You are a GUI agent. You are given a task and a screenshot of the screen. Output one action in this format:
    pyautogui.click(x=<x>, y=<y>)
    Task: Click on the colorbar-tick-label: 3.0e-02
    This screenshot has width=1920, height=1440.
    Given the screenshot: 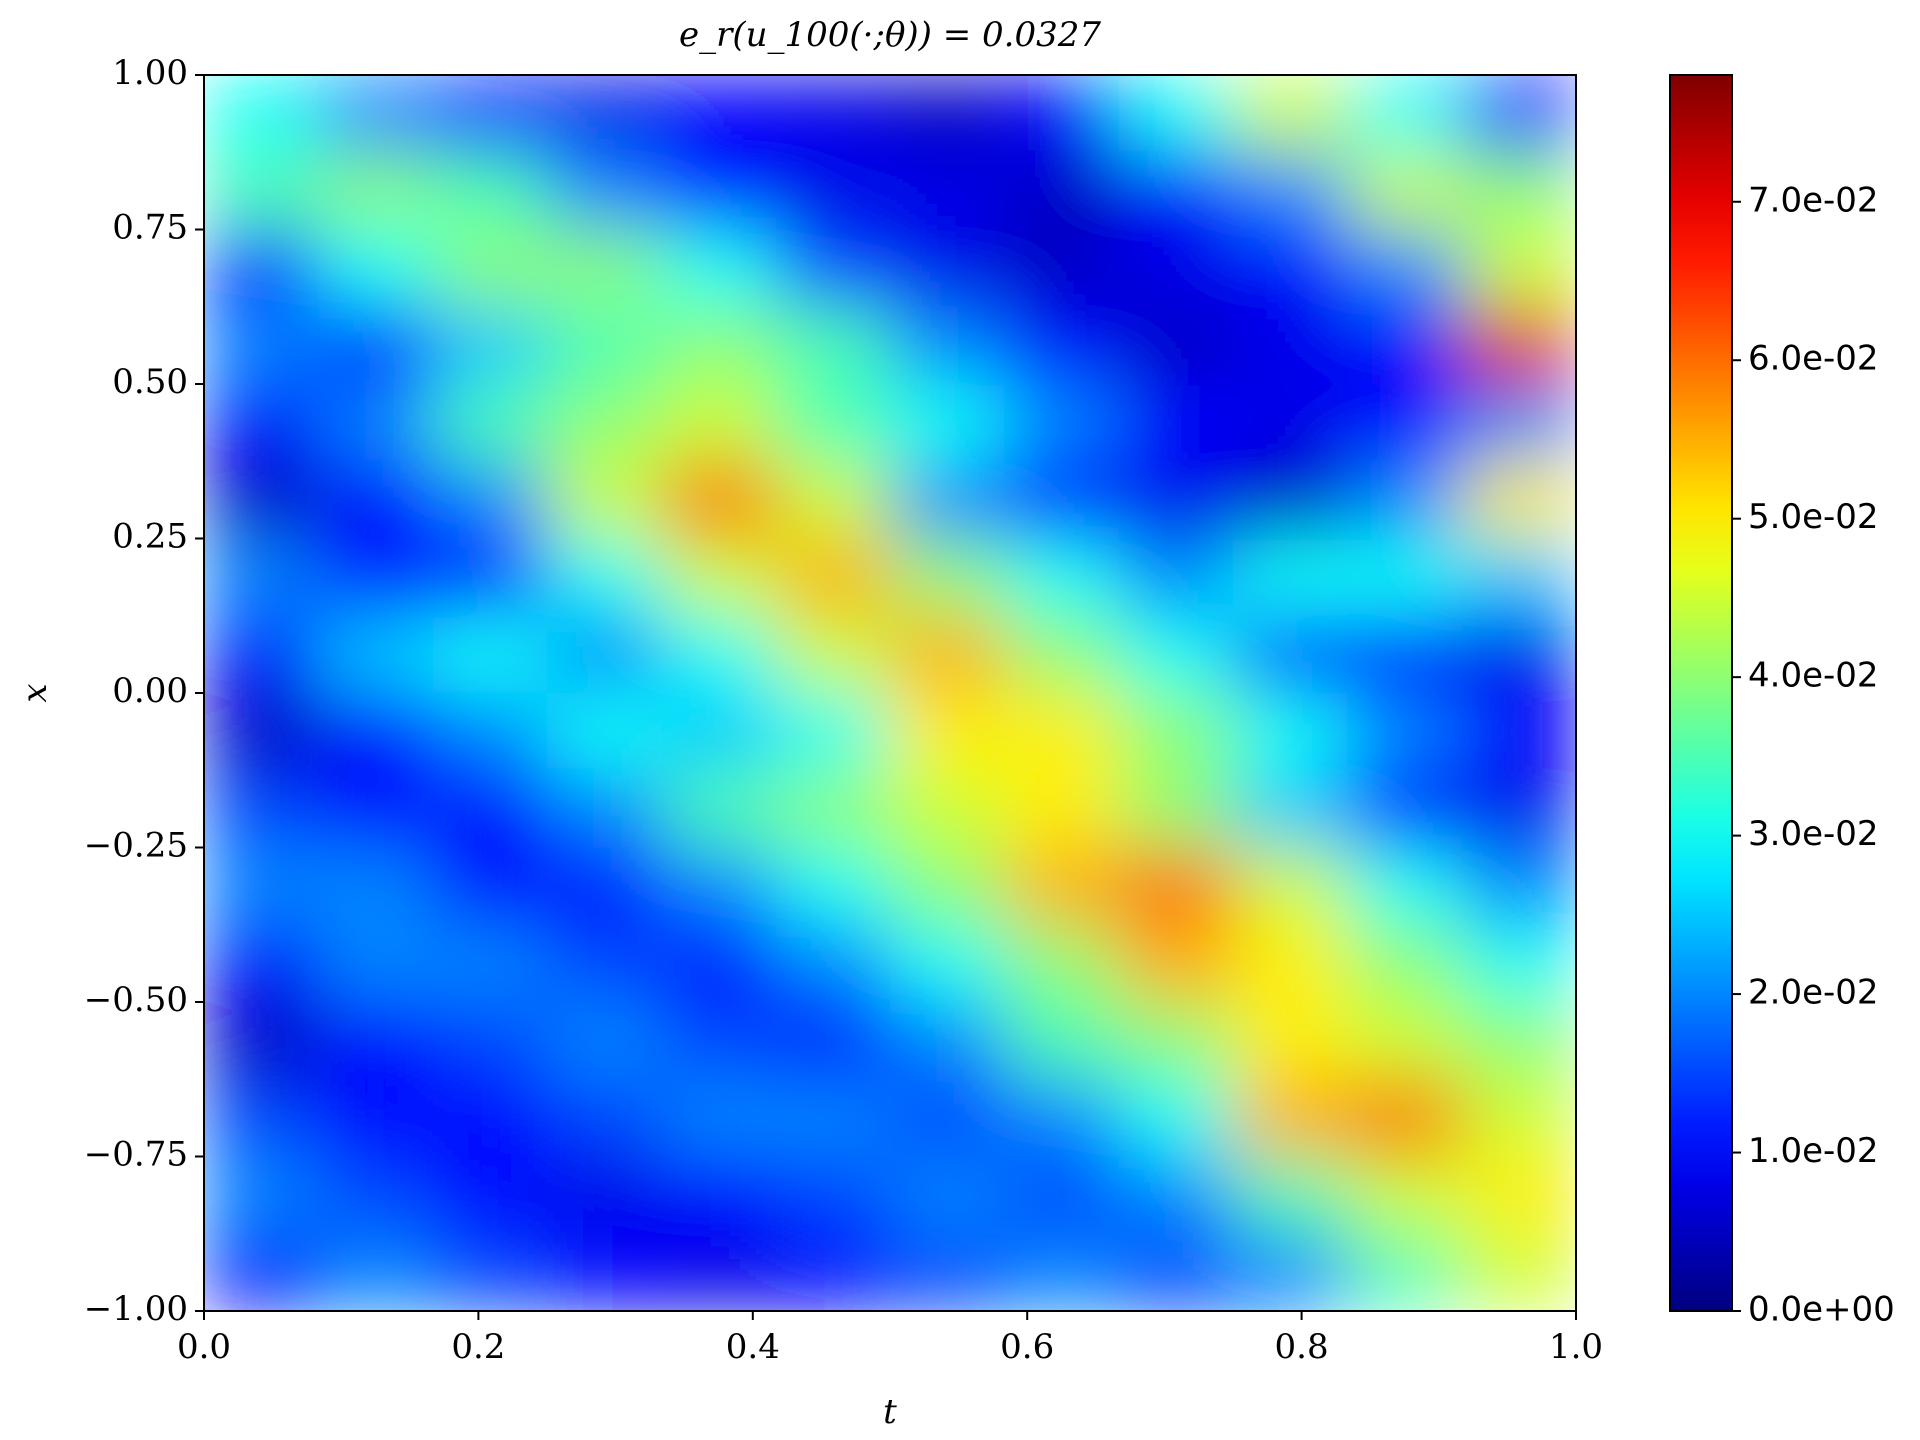 What is the action you would take?
    pyautogui.click(x=1813, y=834)
    